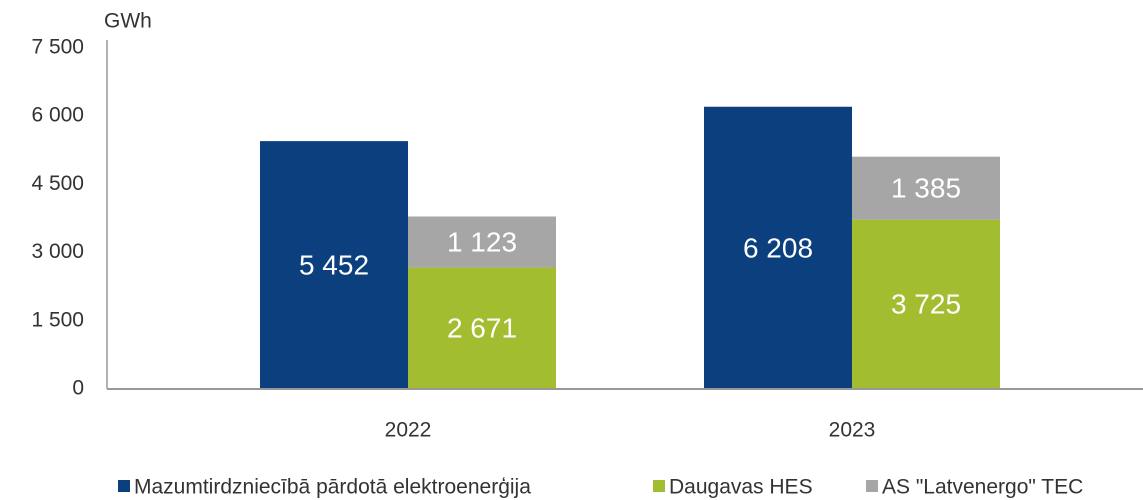 The image size is (1143, 500). I want to click on value-label: 3 725, so click(926, 304).